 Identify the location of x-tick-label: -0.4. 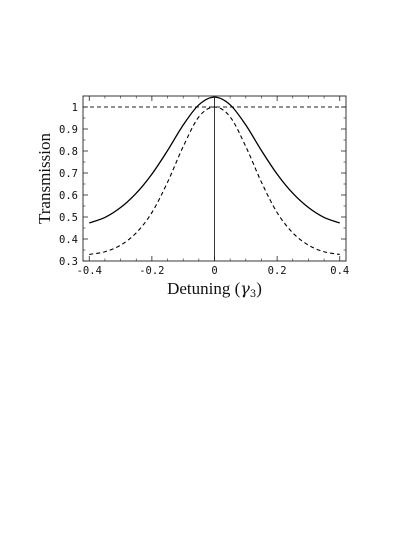
(89, 271).